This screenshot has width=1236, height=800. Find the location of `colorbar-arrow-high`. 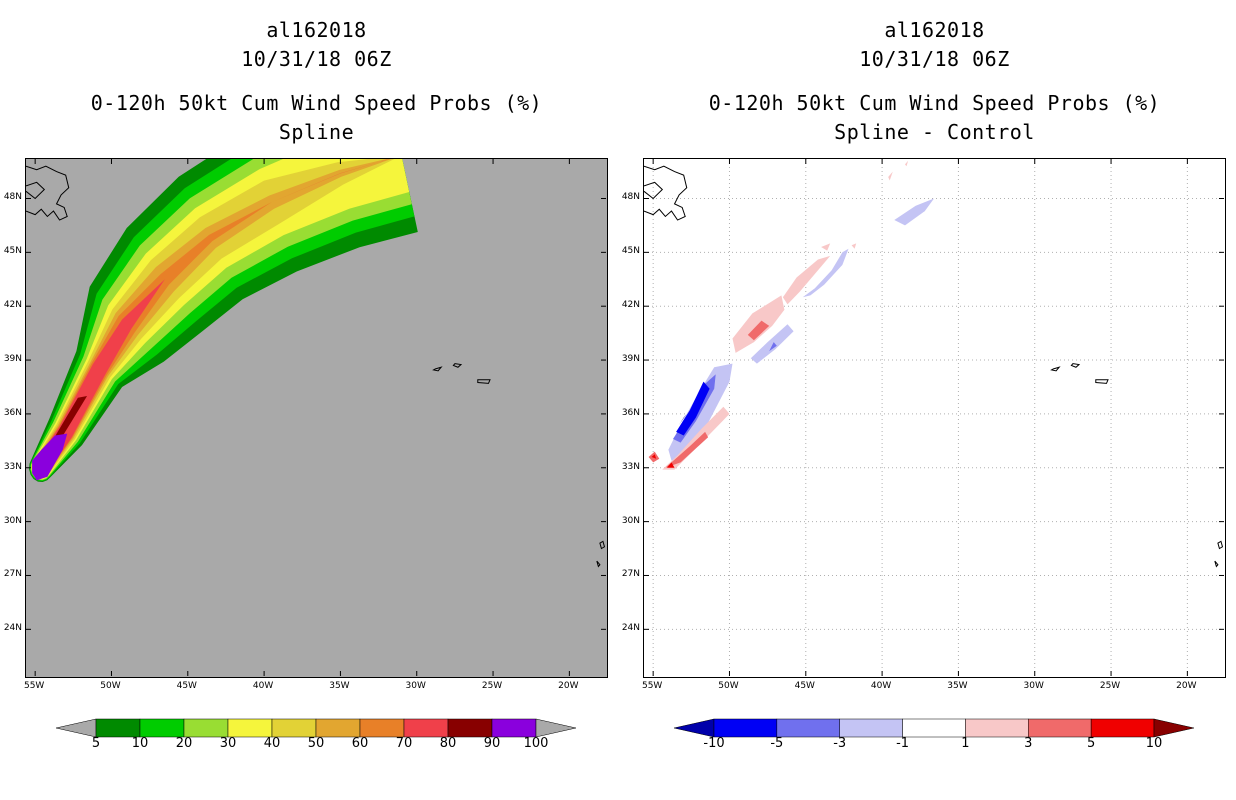

colorbar-arrow-high is located at coordinates (1174, 728).